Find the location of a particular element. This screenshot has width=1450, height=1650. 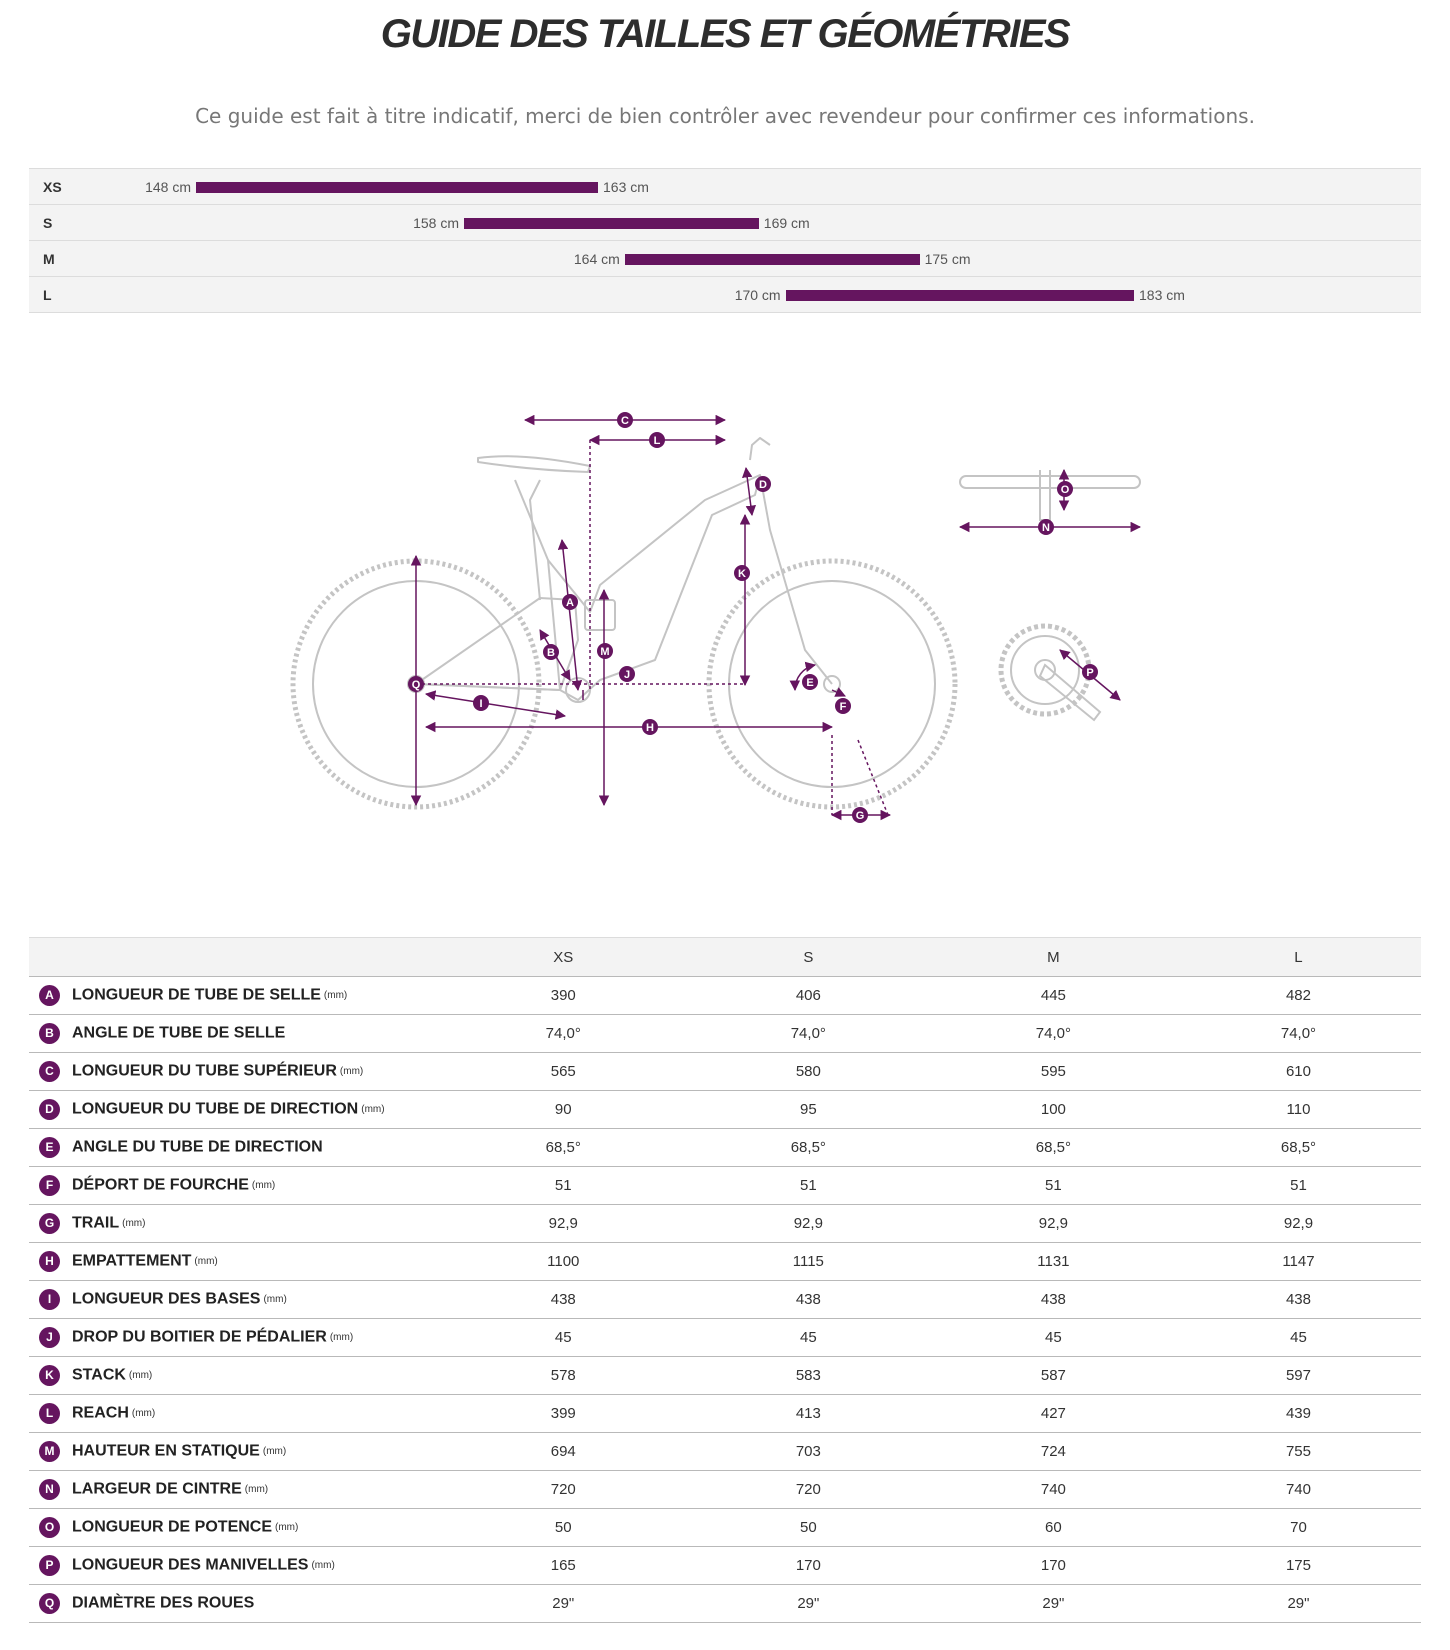

badge-e: E is located at coordinates (810, 682).